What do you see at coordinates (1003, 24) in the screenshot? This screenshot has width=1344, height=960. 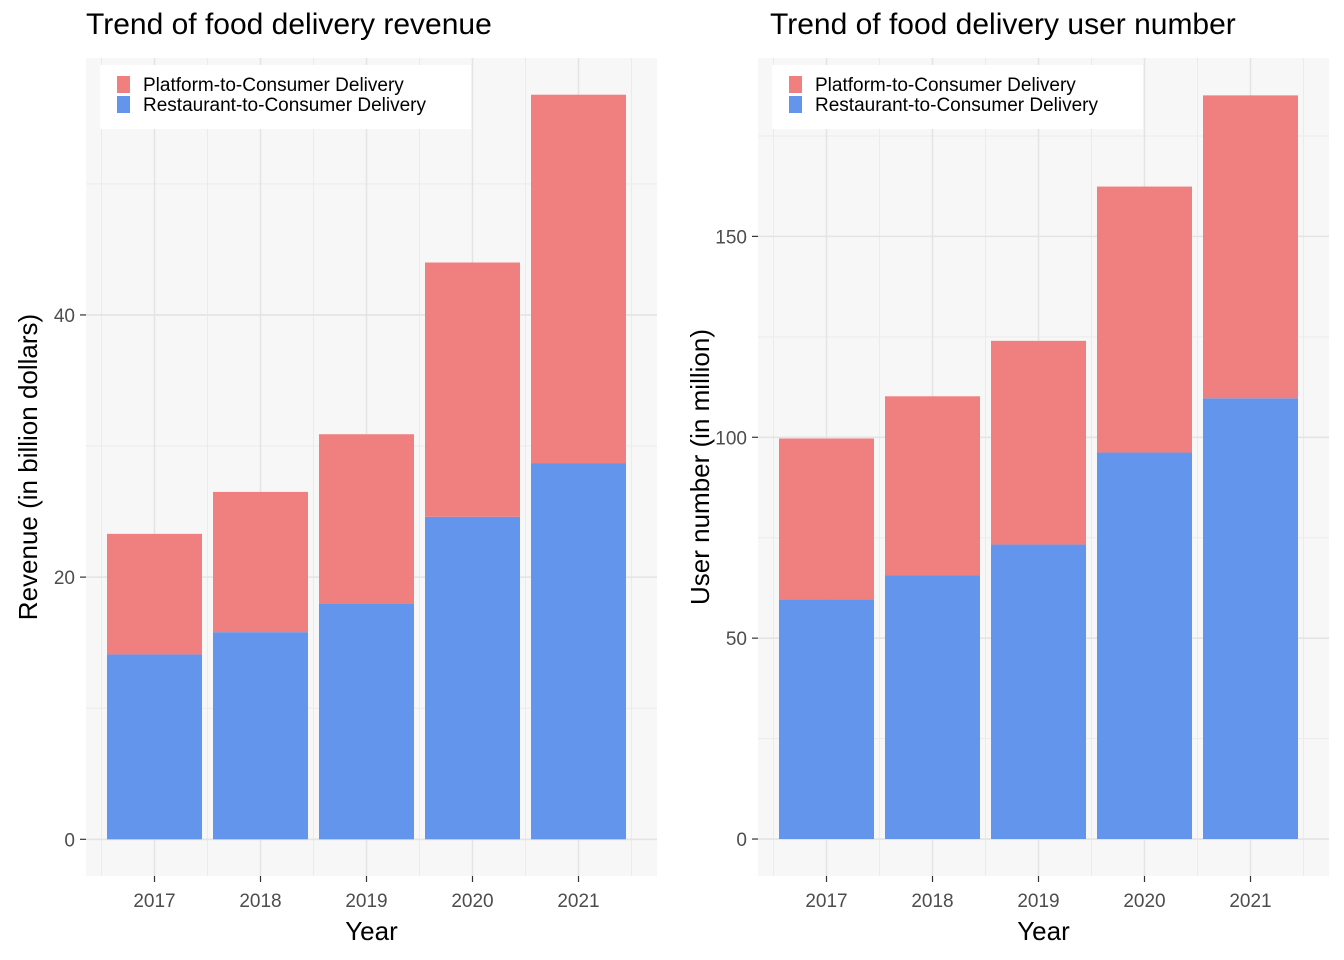 I see `chart-title-users: Trend of food delivery user number` at bounding box center [1003, 24].